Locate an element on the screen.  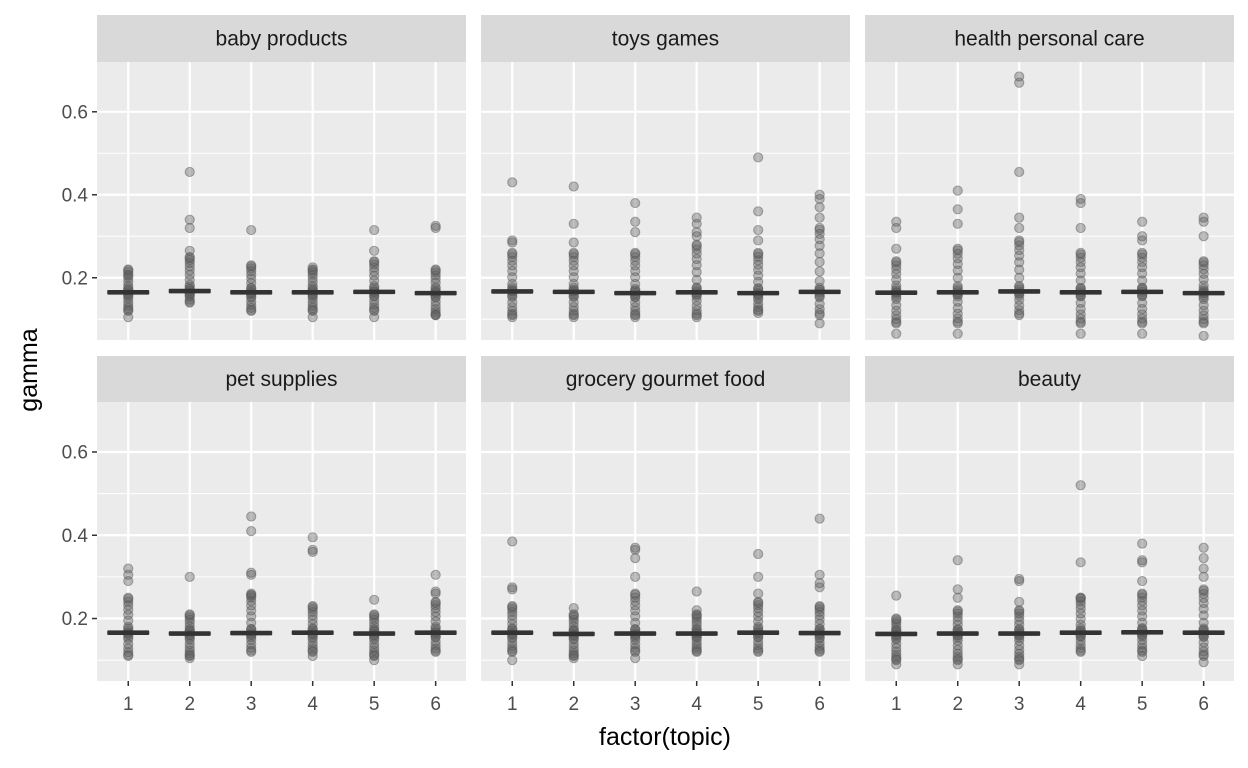
facet-panel-3: health personal care is located at coordinates (1049, 178).